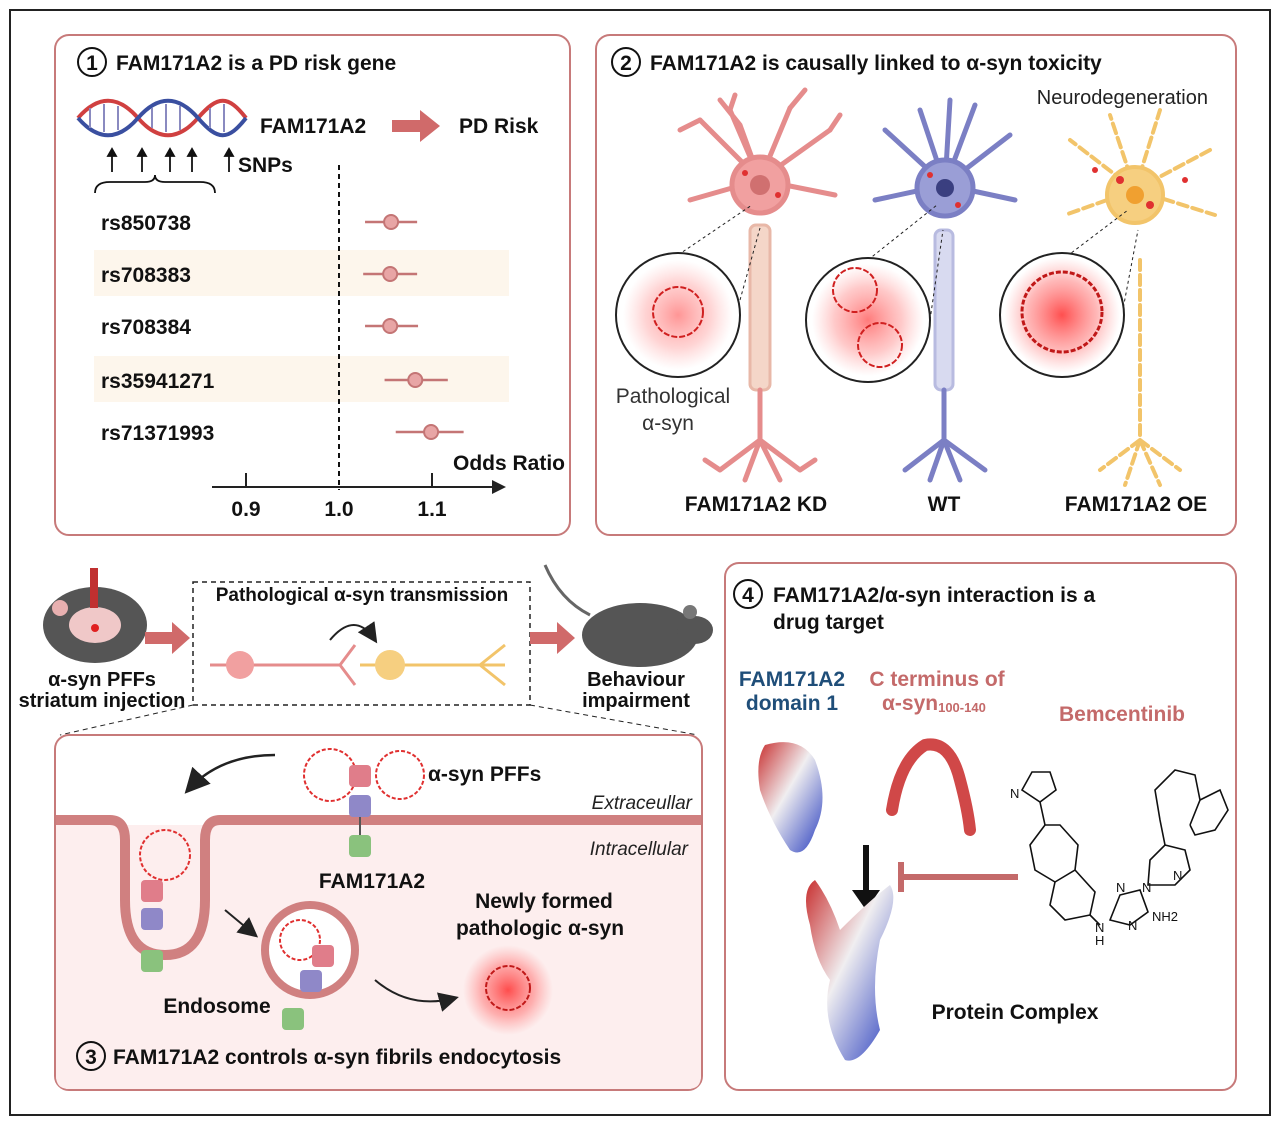  I want to click on panel-number: 1, so click(92, 63).